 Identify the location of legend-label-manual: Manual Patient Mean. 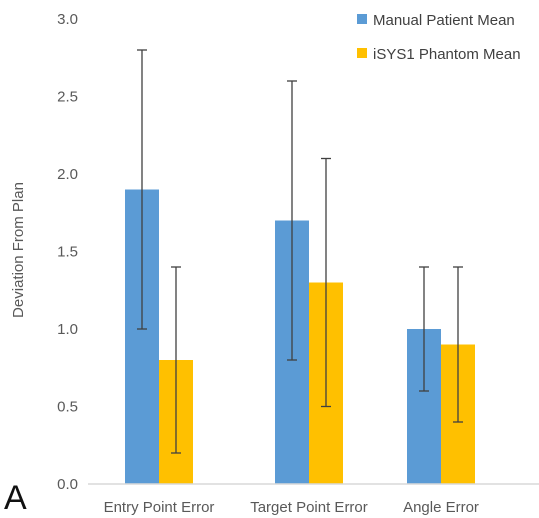
(444, 20).